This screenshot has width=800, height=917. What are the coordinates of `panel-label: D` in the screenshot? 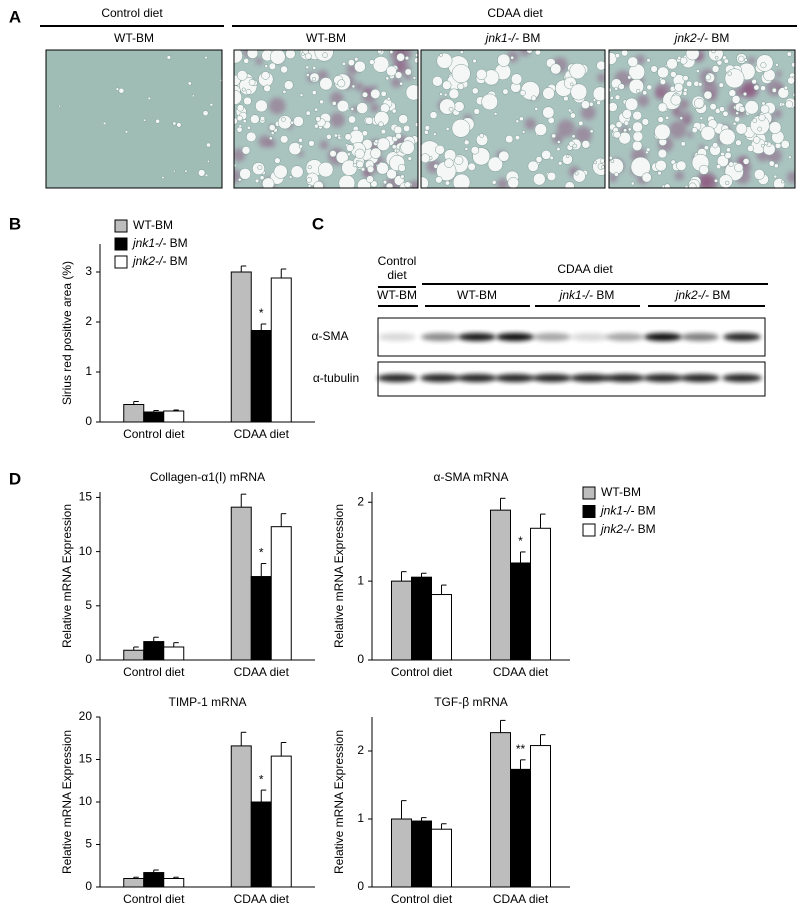 It's located at (15, 478).